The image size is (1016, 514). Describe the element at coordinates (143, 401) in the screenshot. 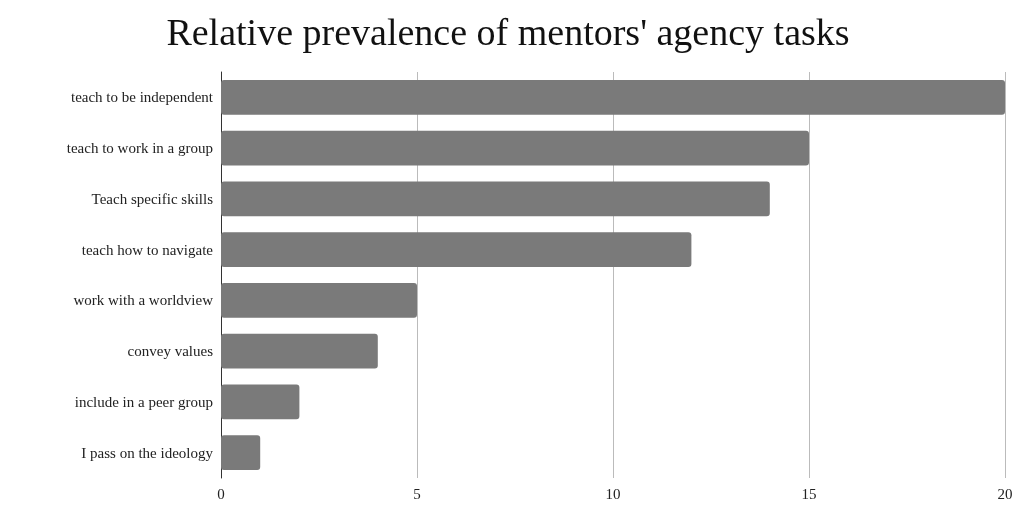

I see `y-tick-label: include in a peer group` at that location.